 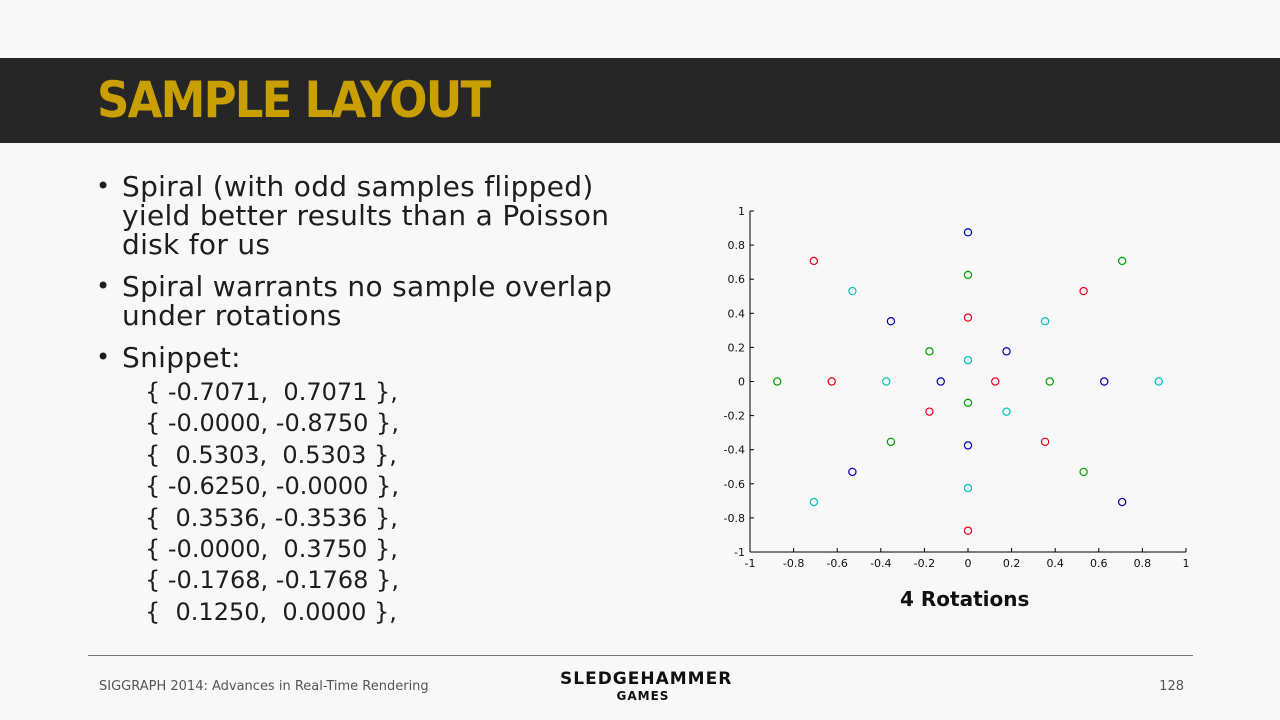 I want to click on bullet-text: Snippet:, so click(x=181, y=357).